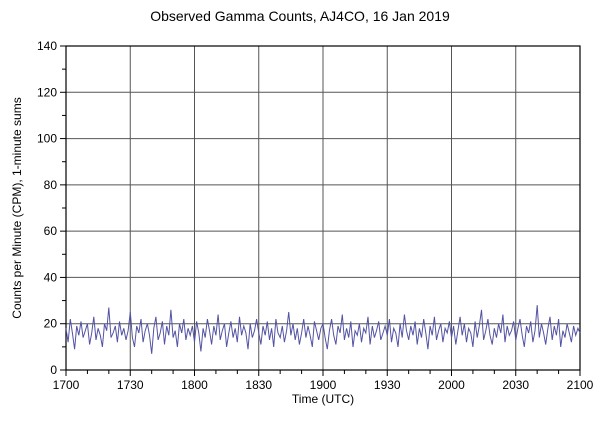 Image resolution: width=600 pixels, height=428 pixels. Describe the element at coordinates (451, 385) in the screenshot. I see `x-tick-label: 2000` at that location.